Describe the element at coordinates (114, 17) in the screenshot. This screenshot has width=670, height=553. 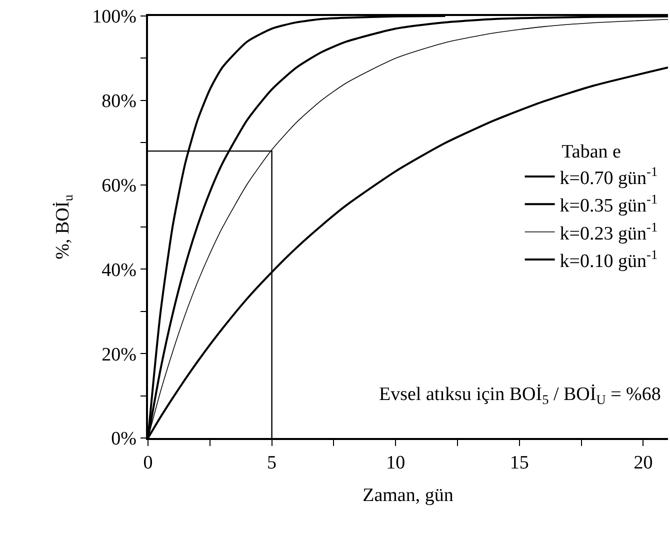
I see `y-tick-label: 100%` at that location.